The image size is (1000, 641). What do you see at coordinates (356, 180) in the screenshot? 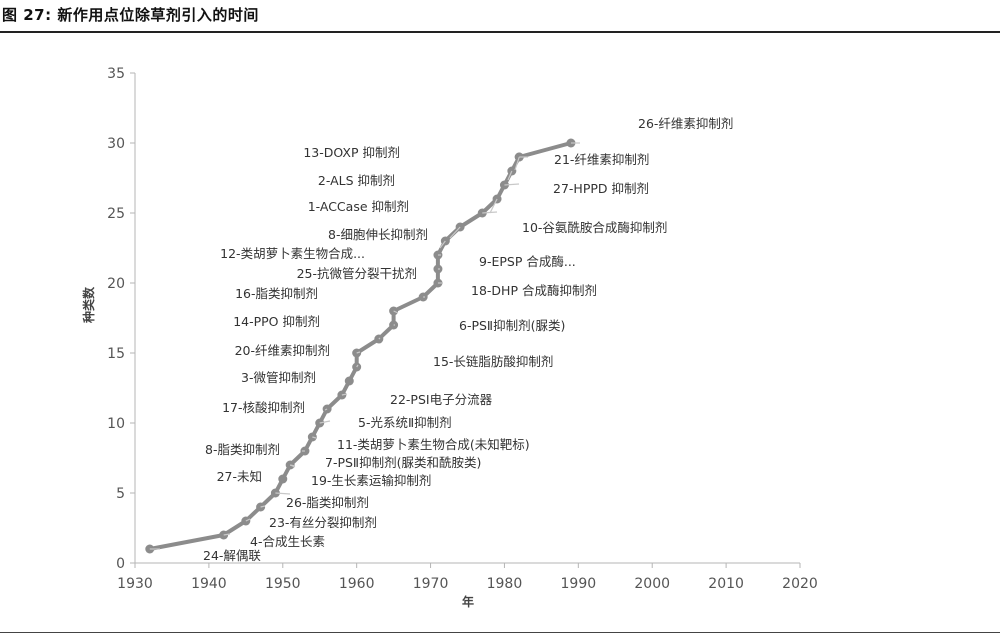
I see `annotation-label: 2-ALS 抑制剂` at bounding box center [356, 180].